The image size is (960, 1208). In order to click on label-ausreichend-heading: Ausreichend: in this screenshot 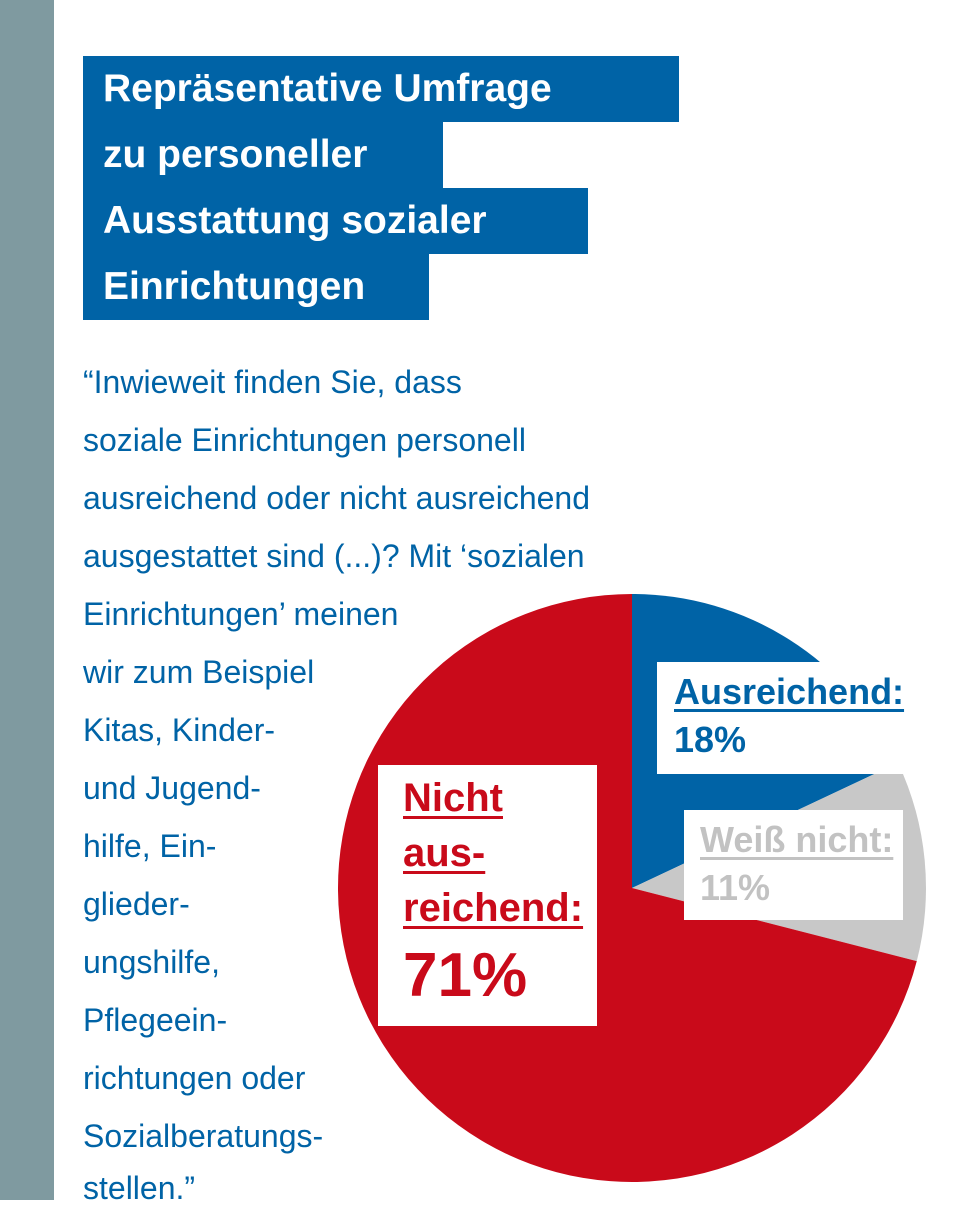, I will do `click(789, 691)`.